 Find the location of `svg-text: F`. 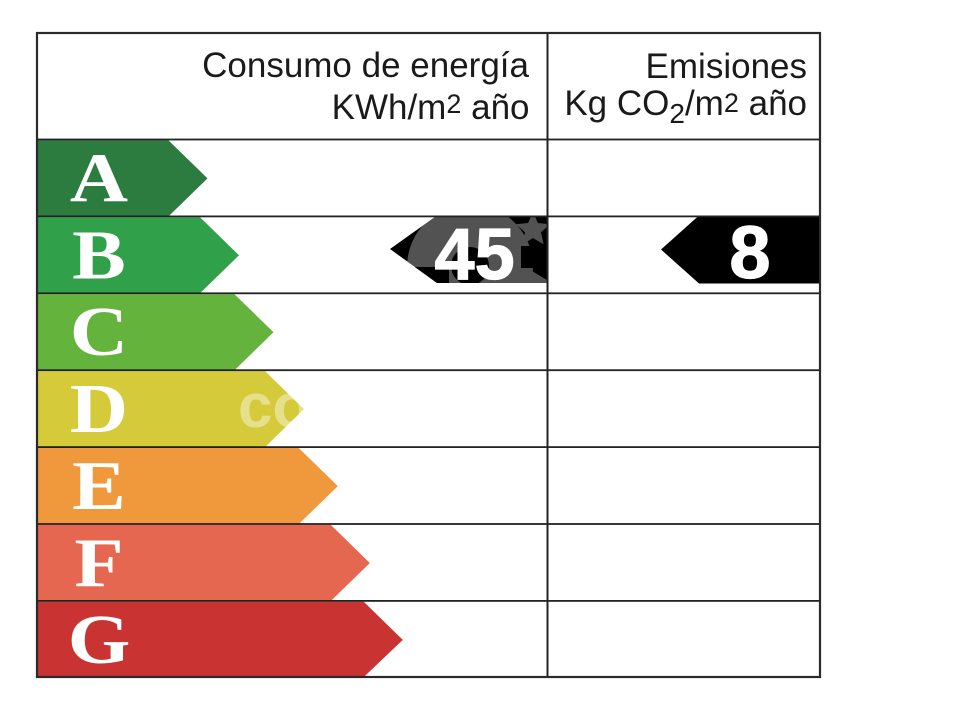

svg-text: F is located at coordinates (98, 563).